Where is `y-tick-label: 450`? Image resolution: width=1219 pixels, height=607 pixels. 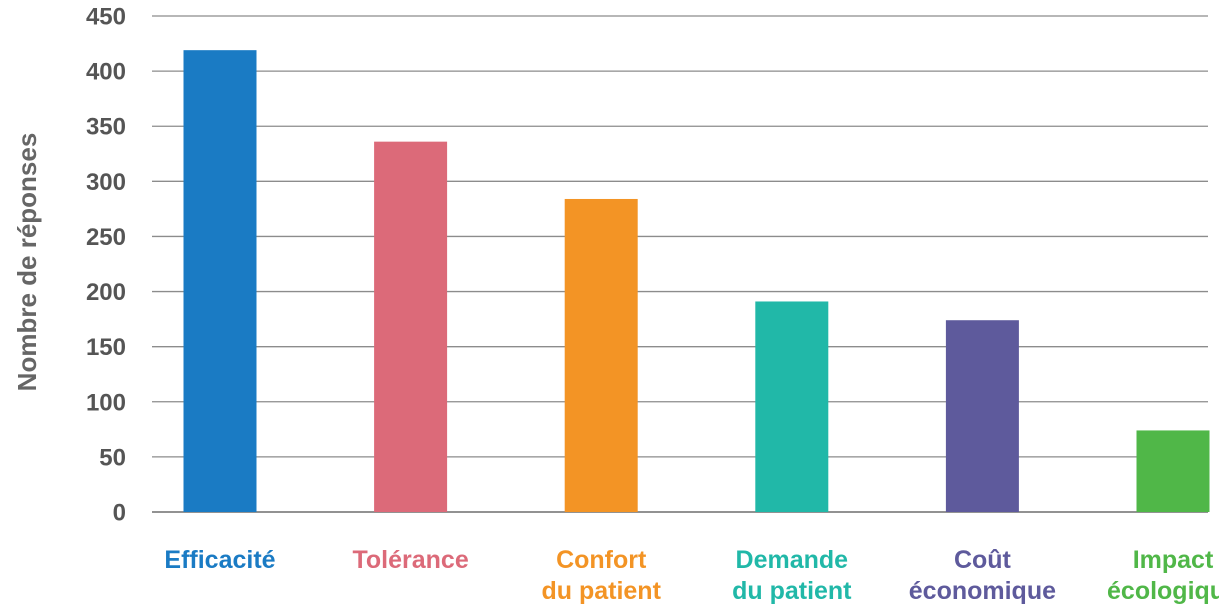
y-tick-label: 450 is located at coordinates (106, 17).